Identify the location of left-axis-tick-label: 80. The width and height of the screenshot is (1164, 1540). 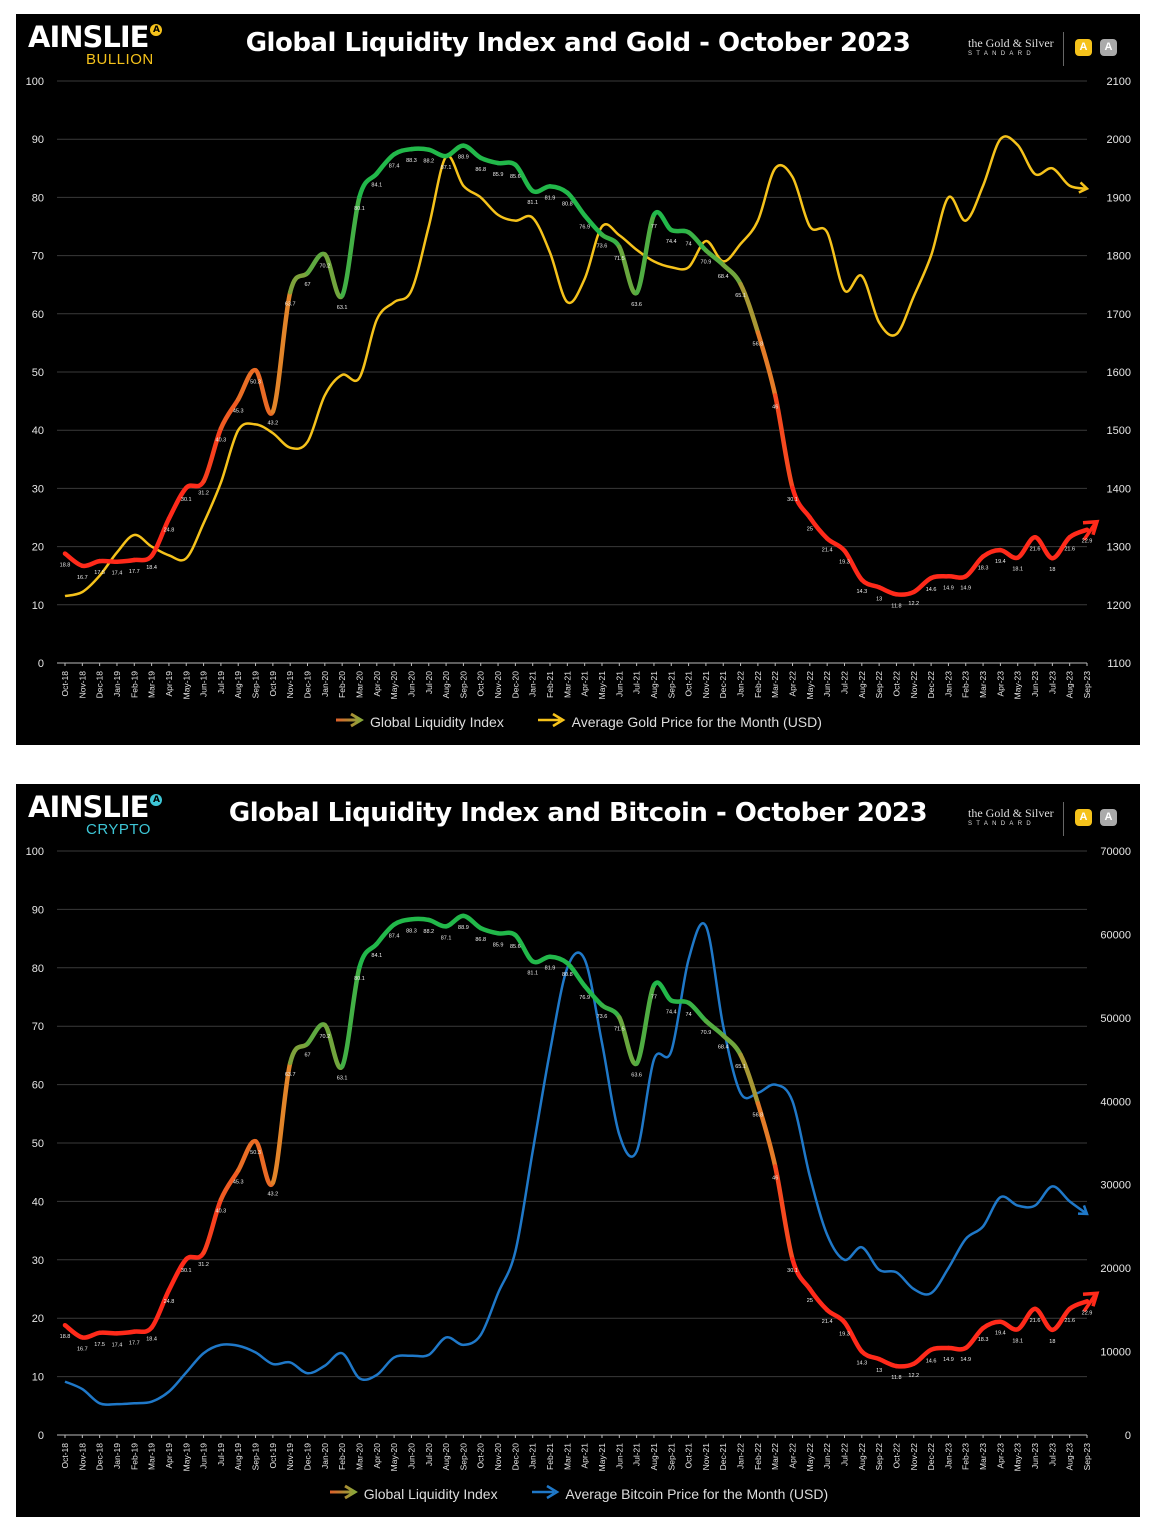
(38, 198).